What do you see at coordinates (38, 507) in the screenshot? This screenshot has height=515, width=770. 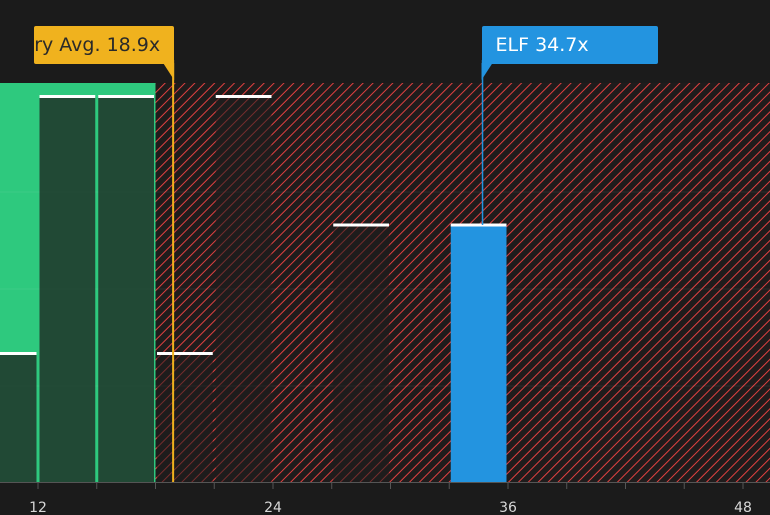 I see `x-tick-label: 12` at bounding box center [38, 507].